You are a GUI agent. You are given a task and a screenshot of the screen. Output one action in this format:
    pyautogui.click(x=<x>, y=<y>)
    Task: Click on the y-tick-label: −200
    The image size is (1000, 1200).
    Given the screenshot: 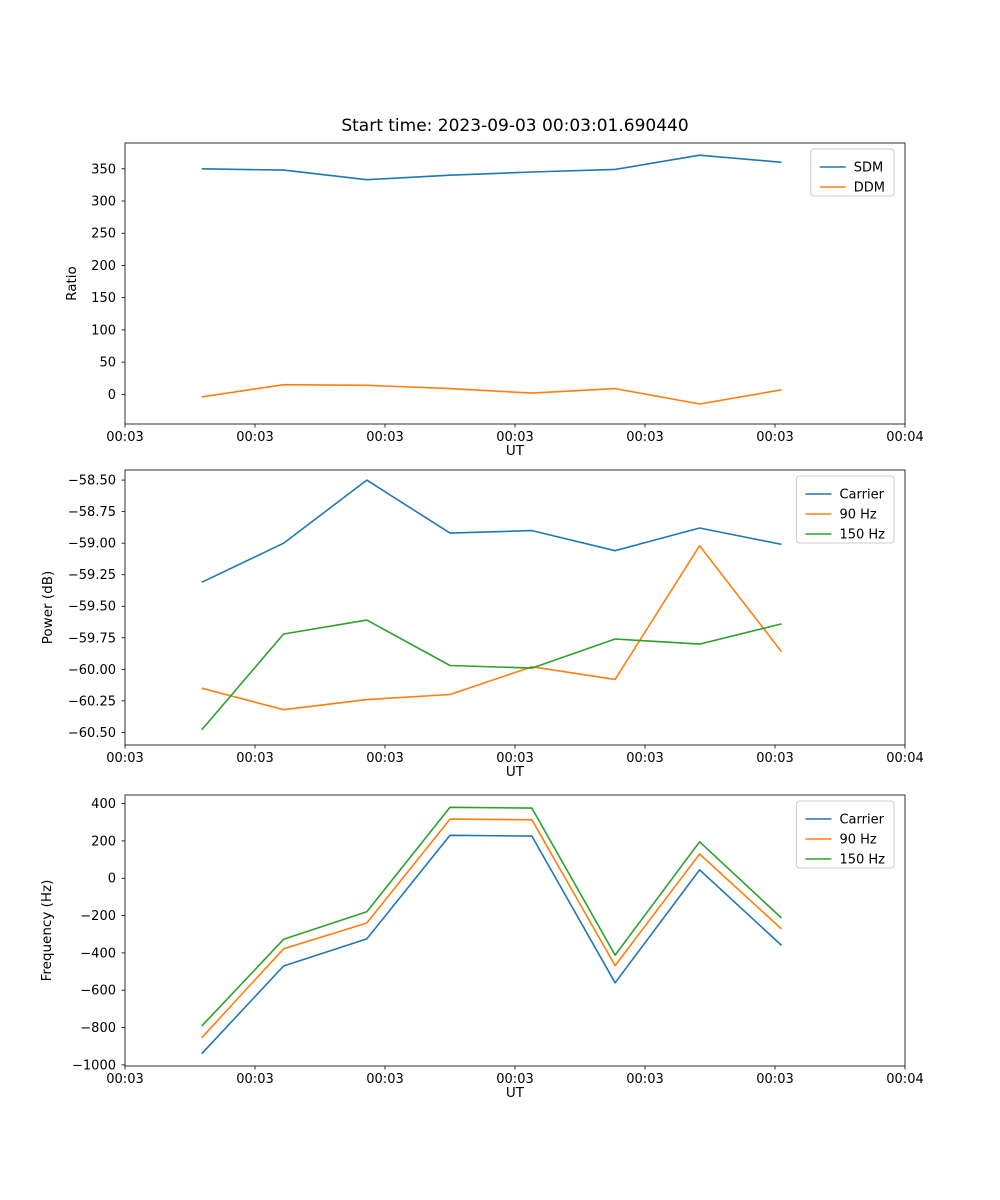 What is the action you would take?
    pyautogui.click(x=98, y=916)
    